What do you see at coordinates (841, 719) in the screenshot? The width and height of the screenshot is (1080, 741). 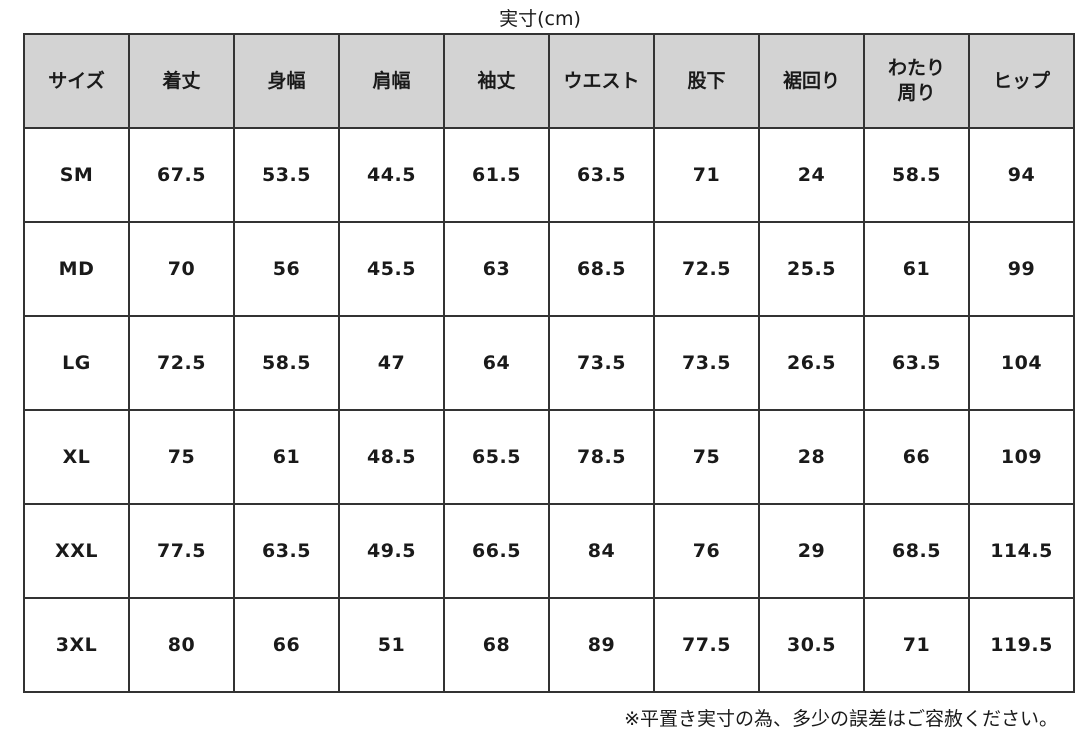 I see `measurement-note: ※平置き実寸の為、多少の誤差はご容赦ください。` at bounding box center [841, 719].